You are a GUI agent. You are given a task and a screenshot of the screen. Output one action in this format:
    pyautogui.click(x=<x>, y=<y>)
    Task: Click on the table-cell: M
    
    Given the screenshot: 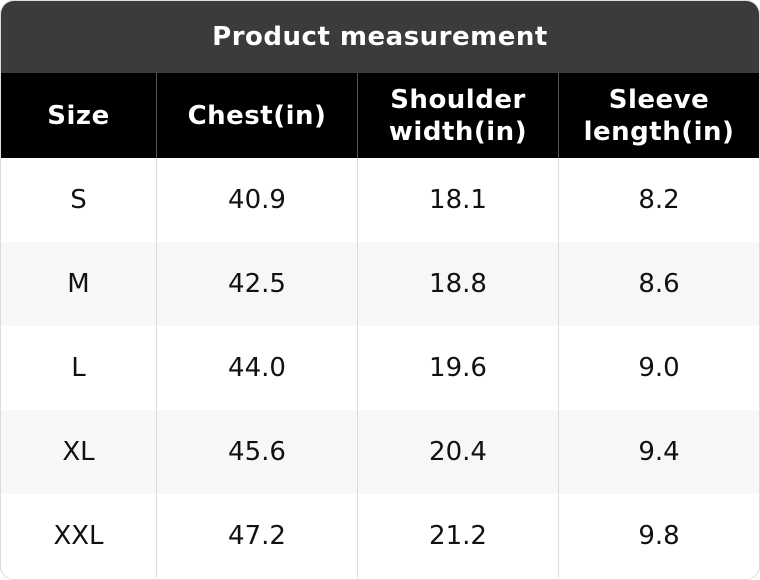 What is the action you would take?
    pyautogui.click(x=78, y=284)
    